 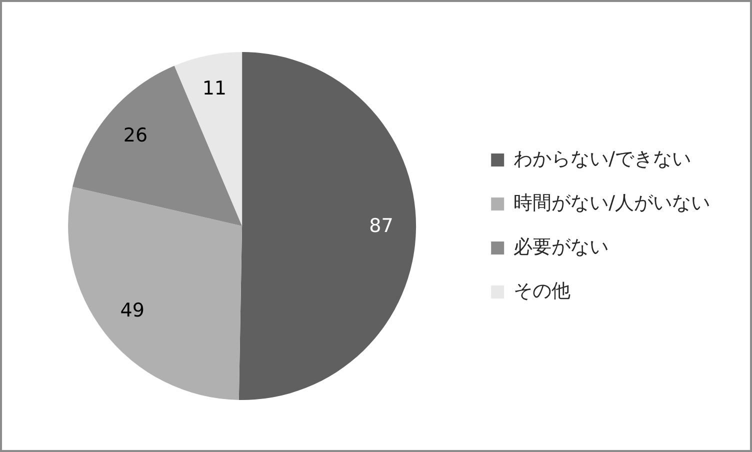 I want to click on legend-label: その他, so click(x=542, y=291).